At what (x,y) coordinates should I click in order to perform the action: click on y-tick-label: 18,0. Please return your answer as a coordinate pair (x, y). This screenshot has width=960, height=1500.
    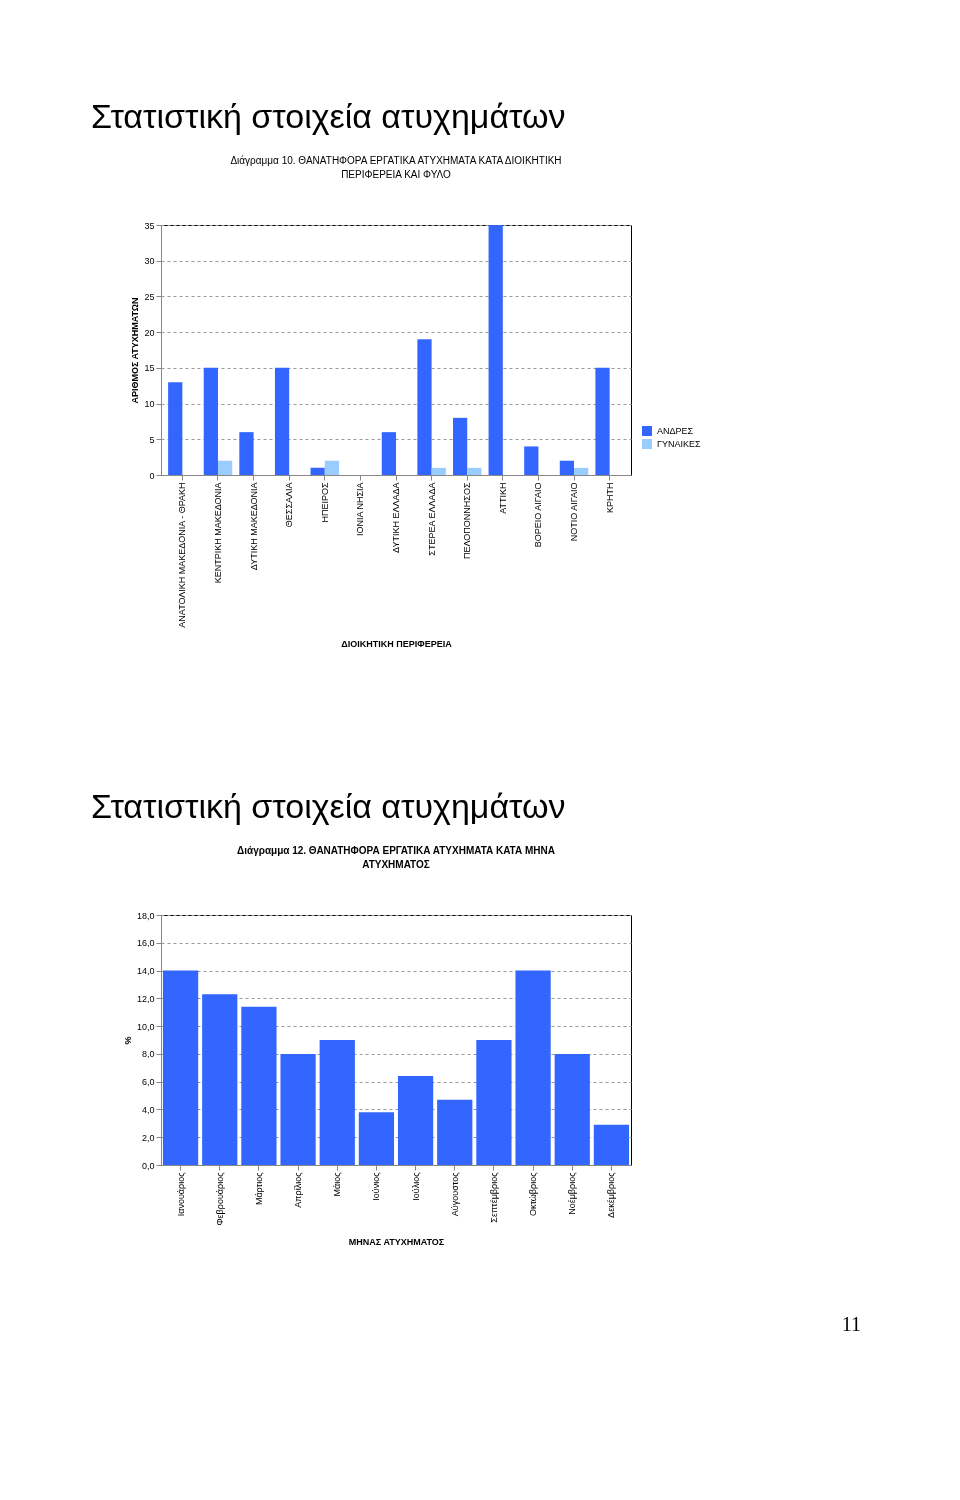
    Looking at the image, I should click on (145, 915).